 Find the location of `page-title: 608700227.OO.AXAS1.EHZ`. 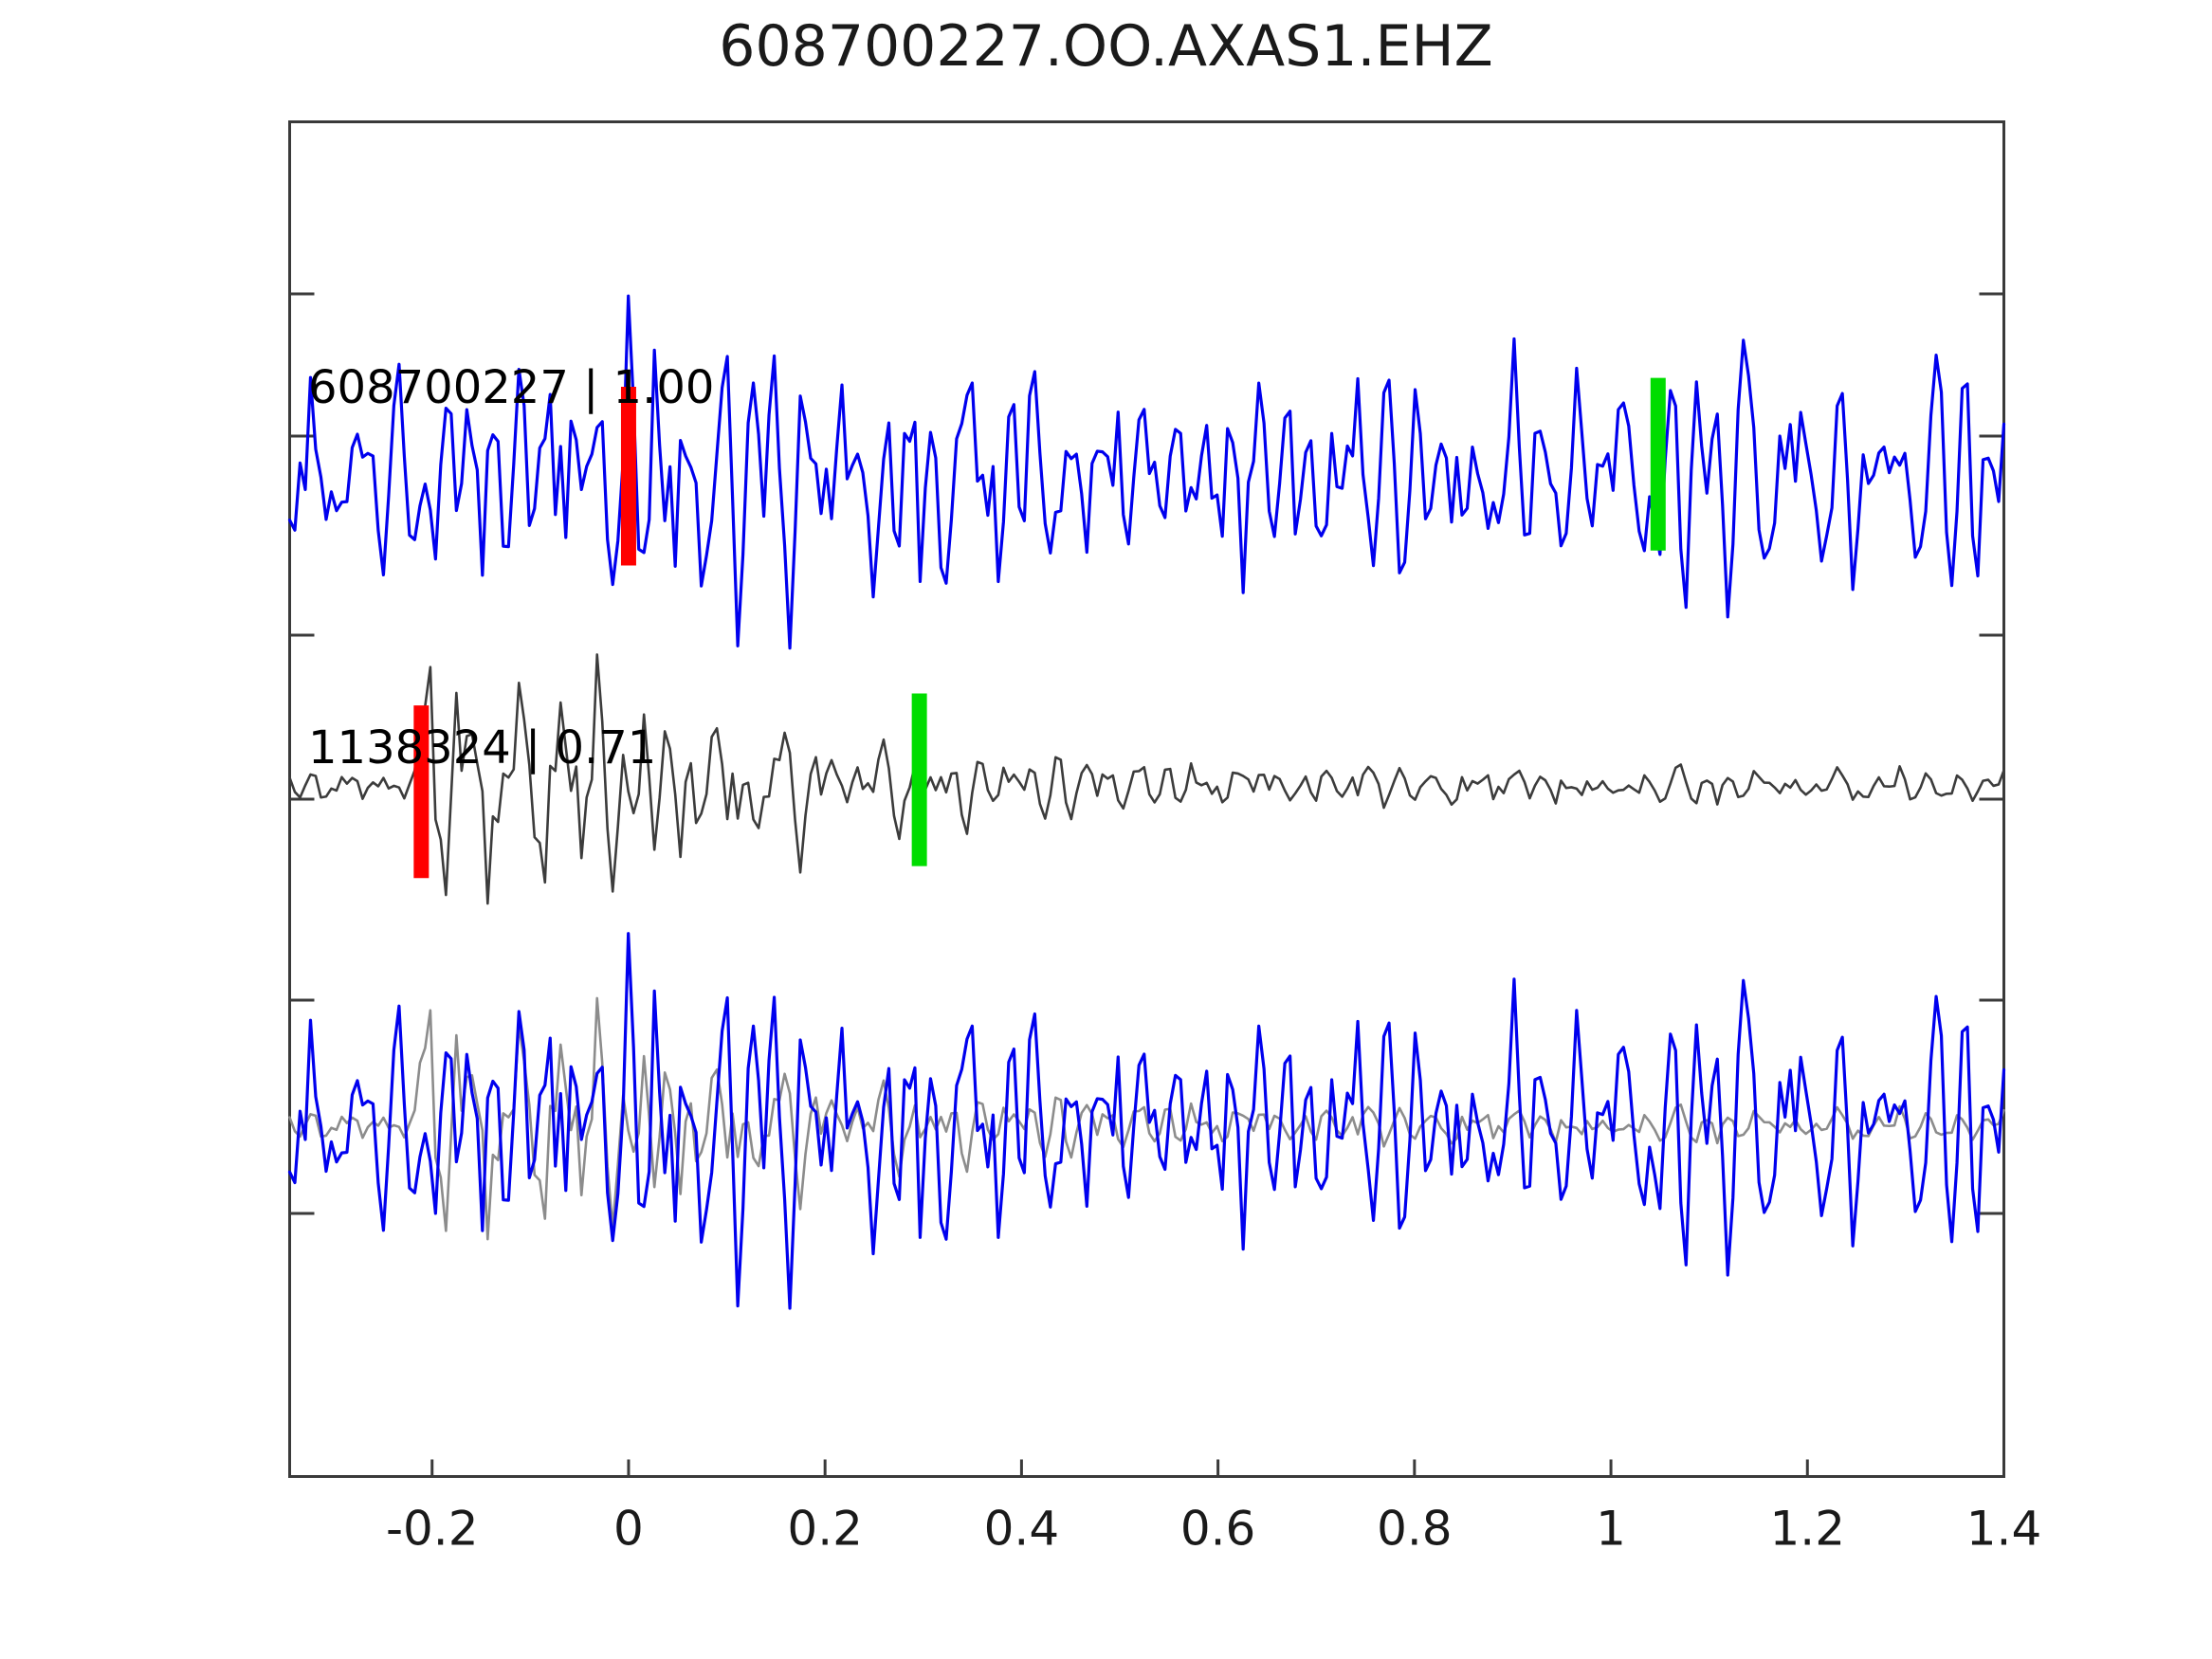

page-title: 608700227.OO.AXAS1.EHZ is located at coordinates (1106, 46).